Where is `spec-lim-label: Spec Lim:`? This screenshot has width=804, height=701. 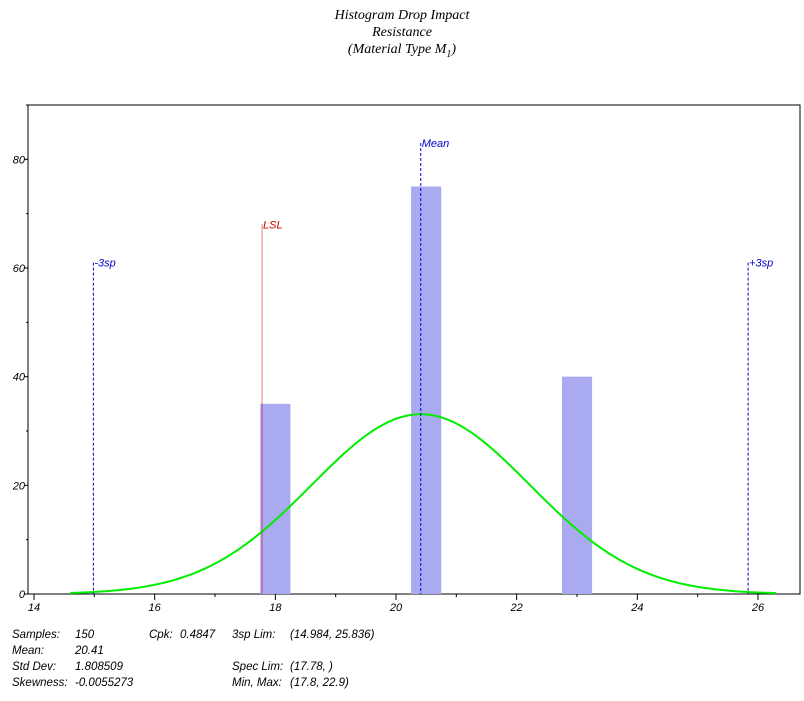 spec-lim-label: Spec Lim: is located at coordinates (258, 667).